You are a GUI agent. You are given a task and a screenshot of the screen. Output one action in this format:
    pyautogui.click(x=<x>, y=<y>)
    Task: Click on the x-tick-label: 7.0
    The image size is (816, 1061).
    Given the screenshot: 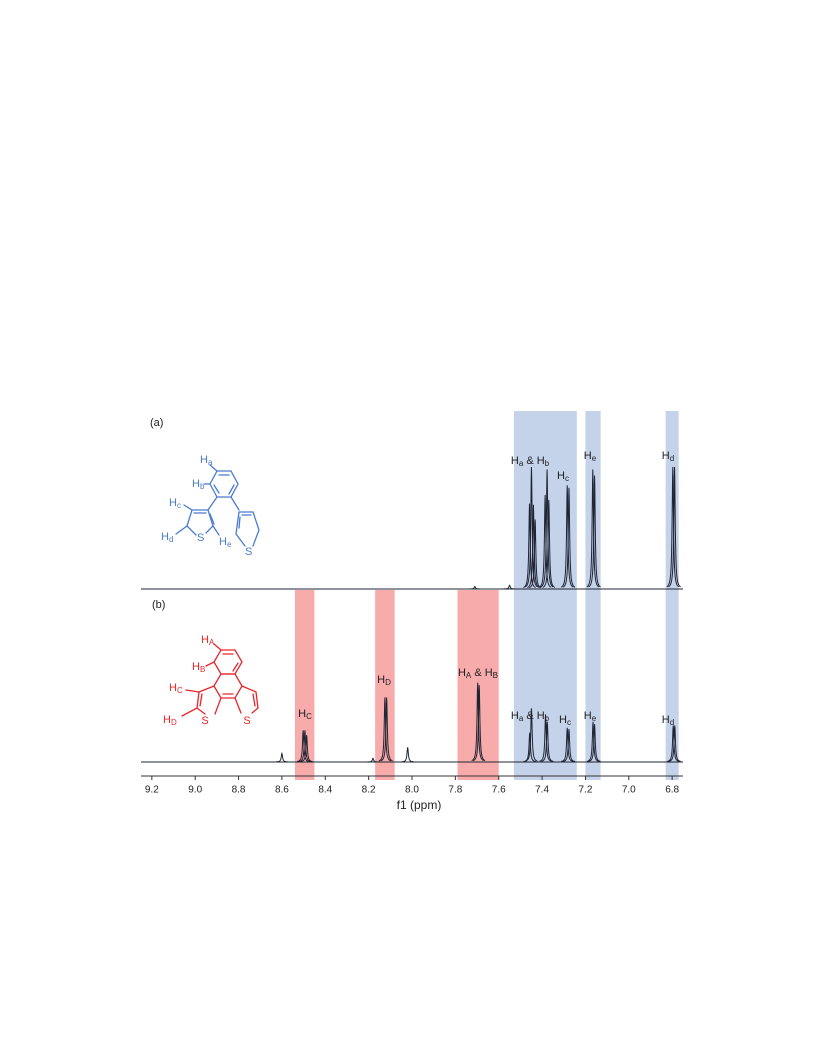 What is the action you would take?
    pyautogui.click(x=629, y=790)
    